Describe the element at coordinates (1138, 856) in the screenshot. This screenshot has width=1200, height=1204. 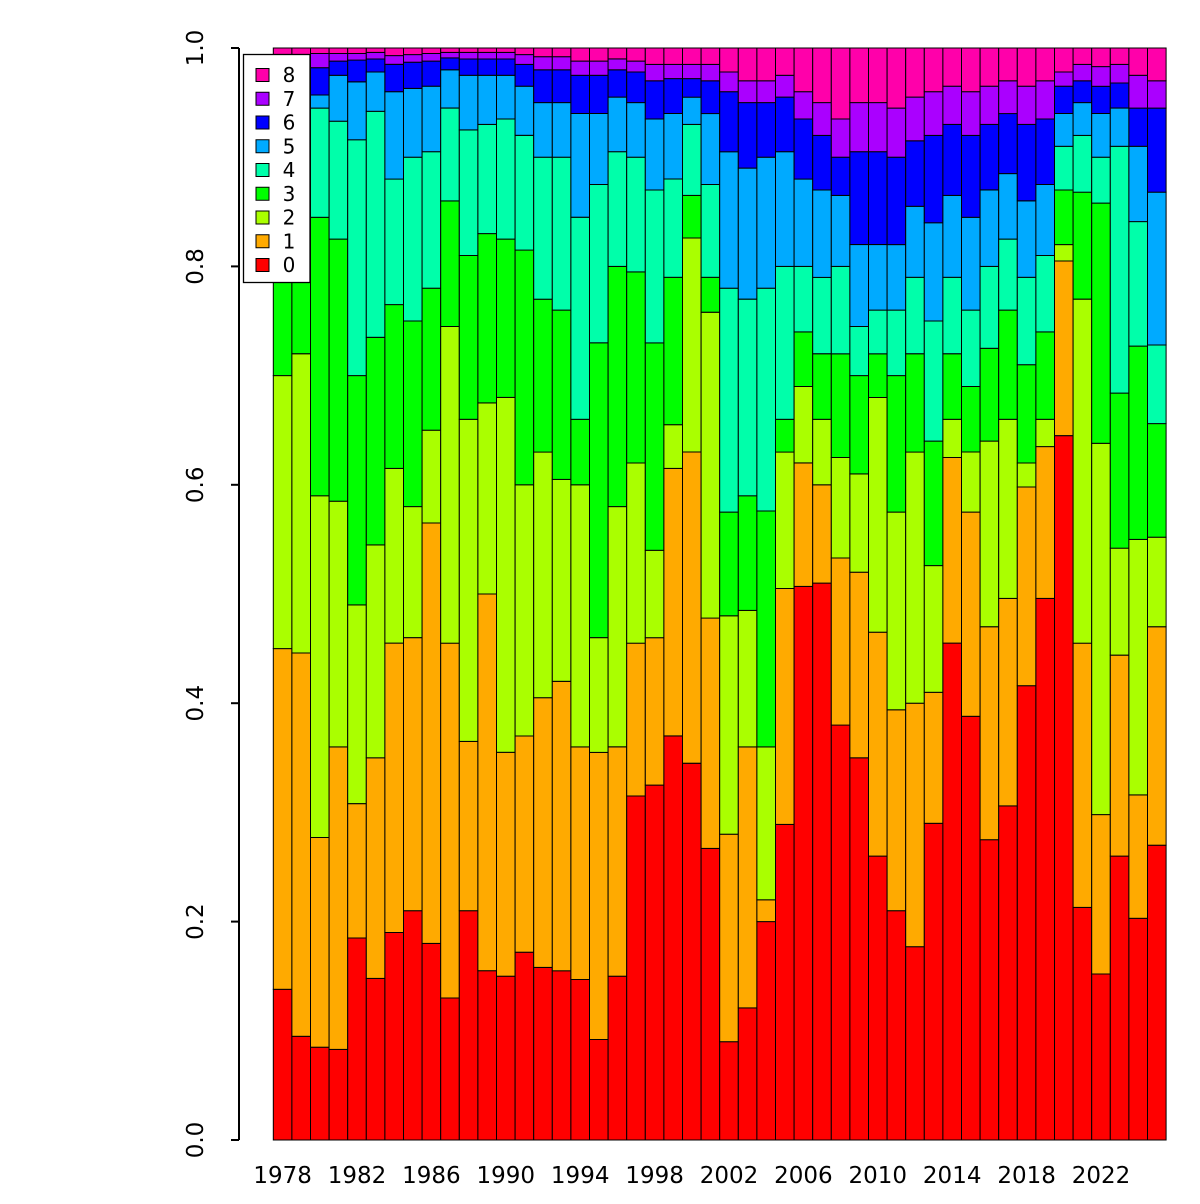
I see `bar-segment-2024-cat1` at that location.